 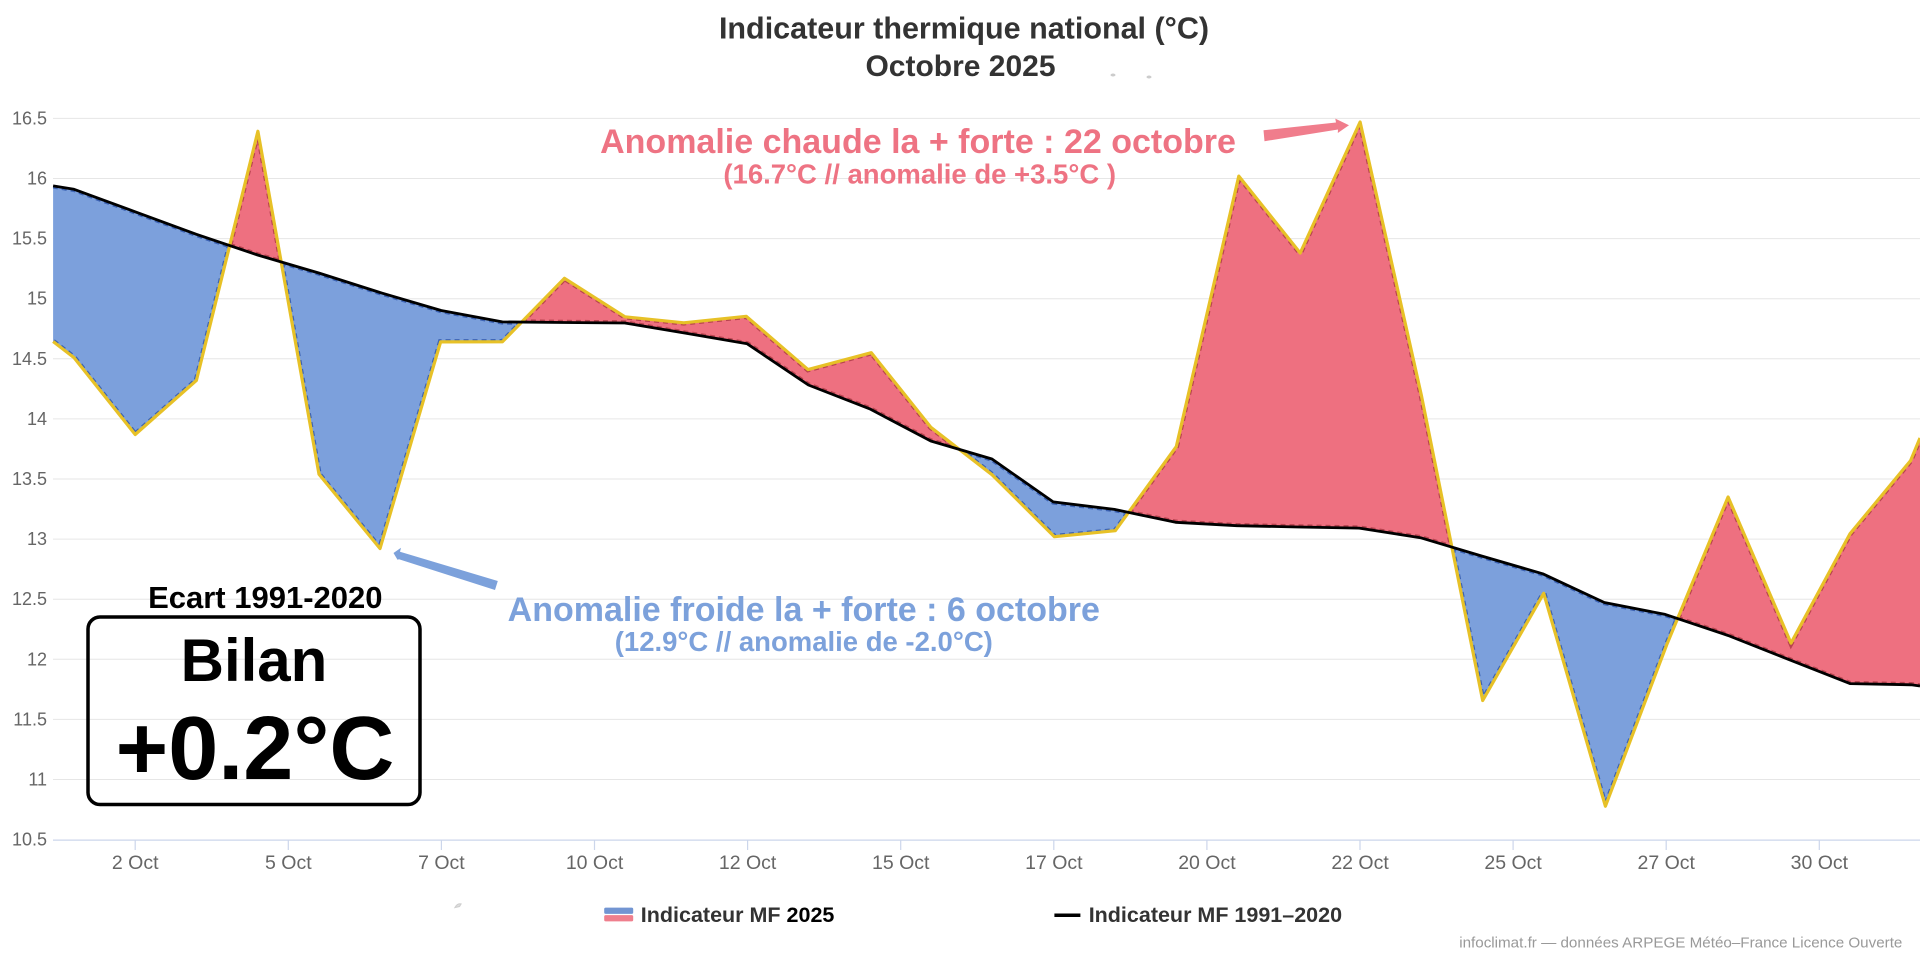 What do you see at coordinates (288, 863) in the screenshot?
I see `svg-text: 5 Oct` at bounding box center [288, 863].